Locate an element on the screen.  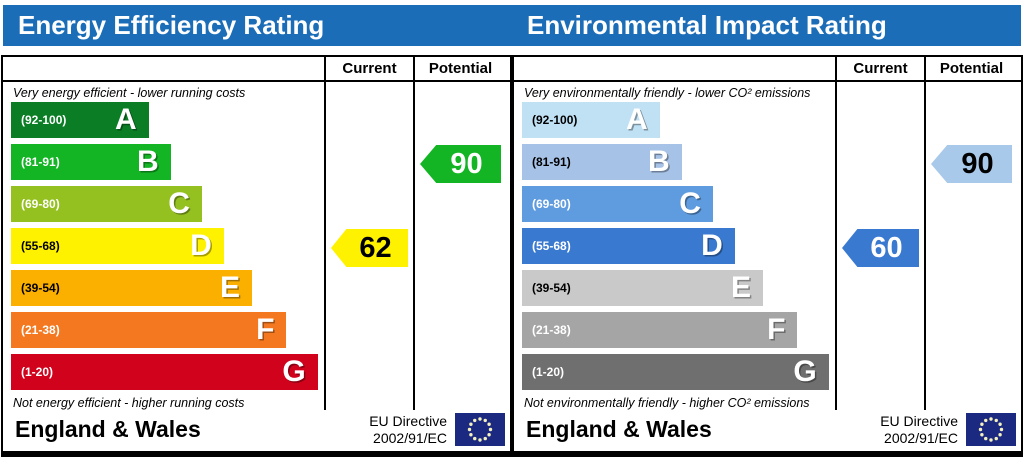
energy-panel-title: Energy Efficiency Rating is located at coordinates (171, 25).